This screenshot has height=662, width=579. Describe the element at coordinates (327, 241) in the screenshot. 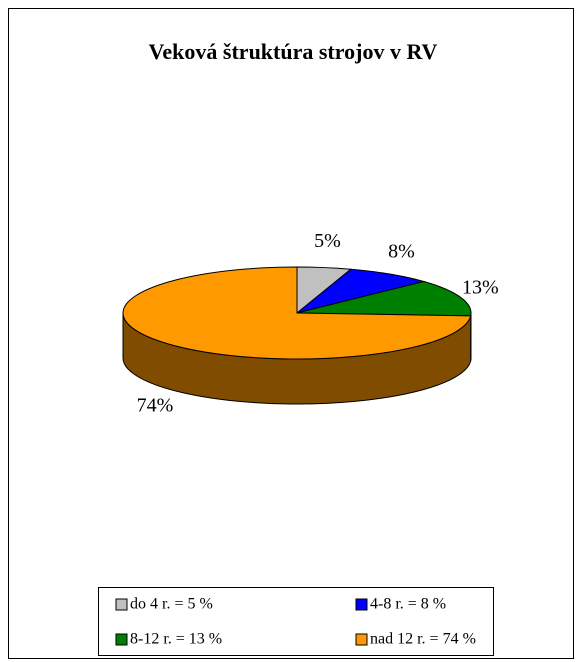

I see `data-label: 5%` at that location.